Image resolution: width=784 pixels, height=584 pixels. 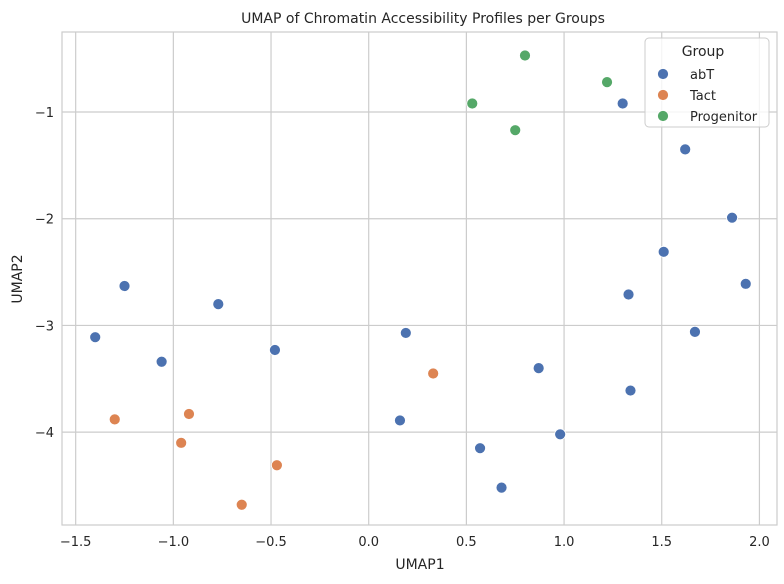 I want to click on y-tick-labels: −1 −2 −3 −4, so click(x=44, y=273).